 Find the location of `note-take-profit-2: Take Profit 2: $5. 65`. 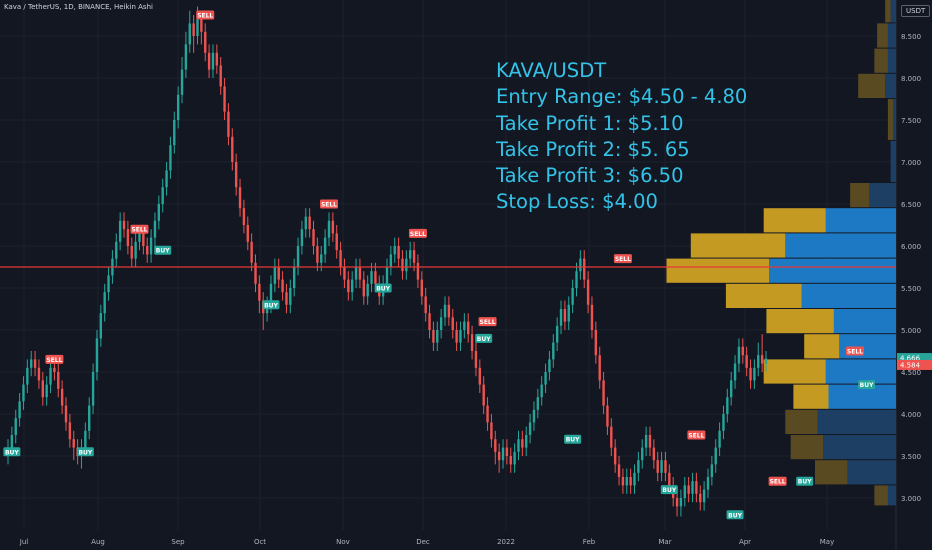

note-take-profit-2: Take Profit 2: $5. 65 is located at coordinates (593, 149).